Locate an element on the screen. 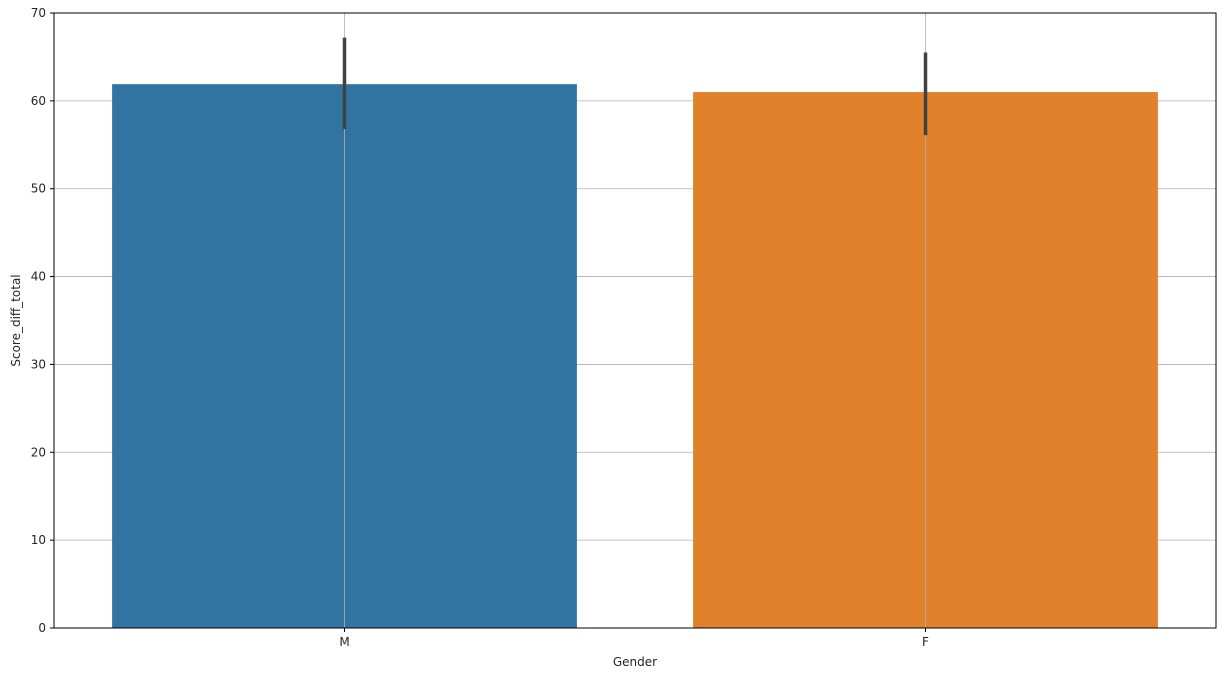 The image size is (1226, 683). y-tick-label: 40 is located at coordinates (38, 277).